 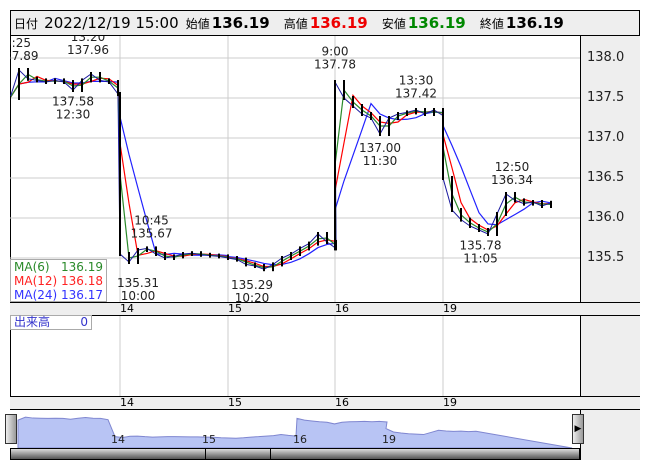 What do you see at coordinates (240, 23) in the screenshot?
I see `open-value: 136.19` at bounding box center [240, 23].